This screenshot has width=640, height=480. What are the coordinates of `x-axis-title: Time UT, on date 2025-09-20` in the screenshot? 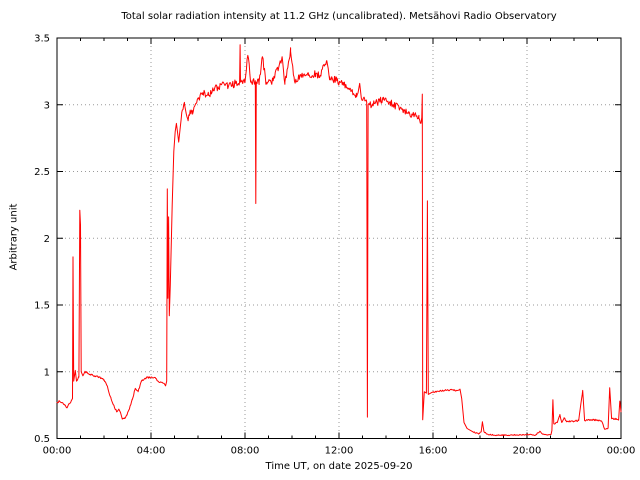 It's located at (339, 466).